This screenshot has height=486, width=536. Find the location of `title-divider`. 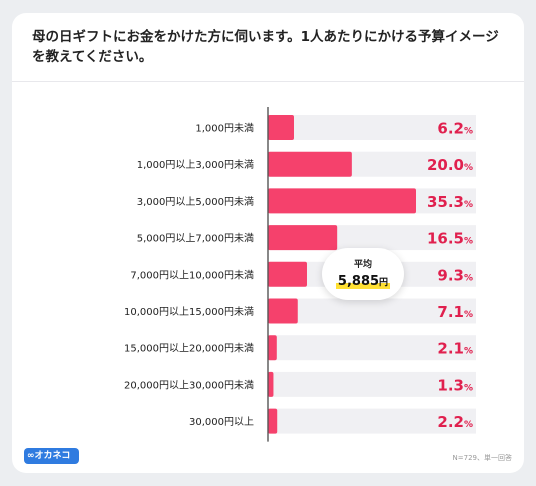

title-divider is located at coordinates (268, 81).